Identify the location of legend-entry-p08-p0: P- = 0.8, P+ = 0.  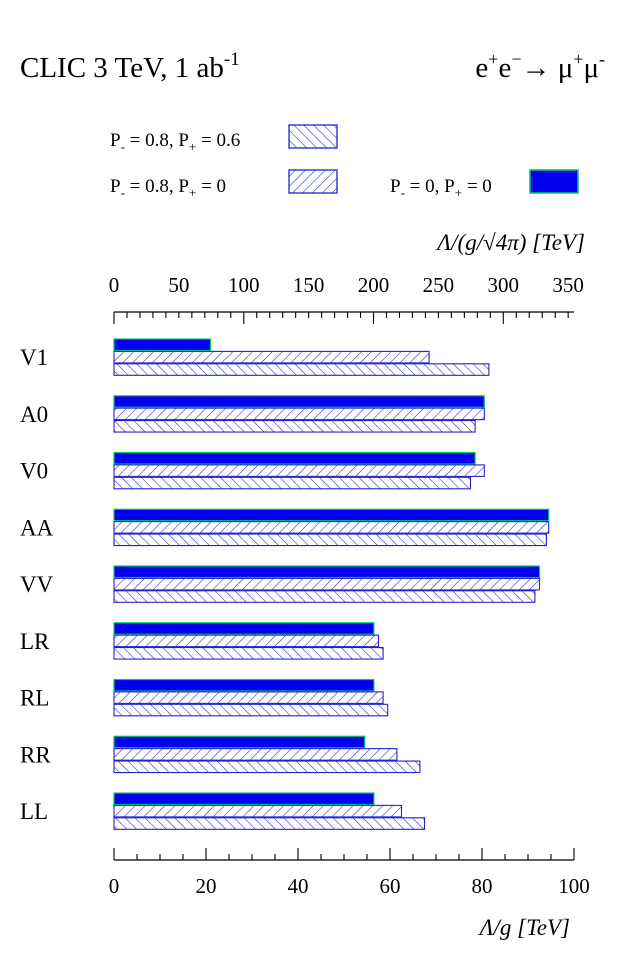
(224, 184).